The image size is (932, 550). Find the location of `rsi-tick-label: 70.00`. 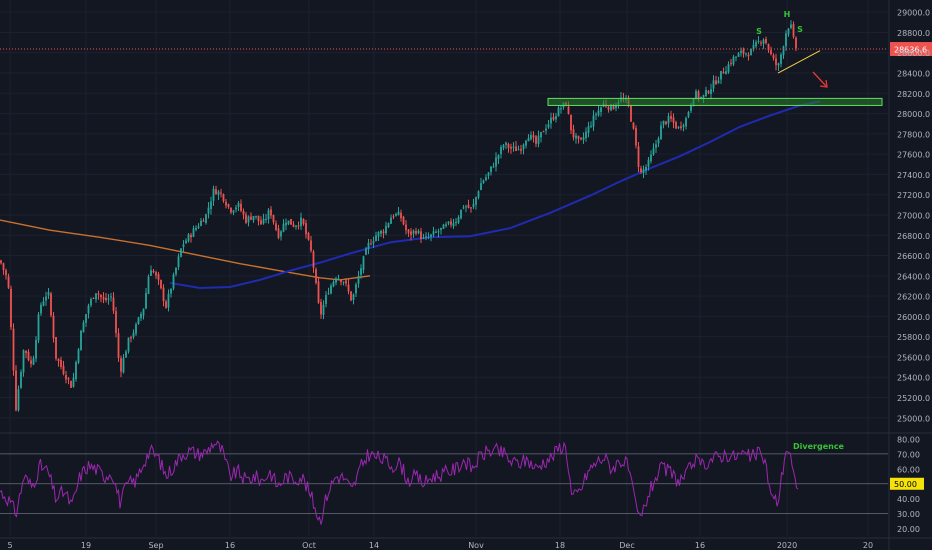

rsi-tick-label: 70.00 is located at coordinates (908, 454).